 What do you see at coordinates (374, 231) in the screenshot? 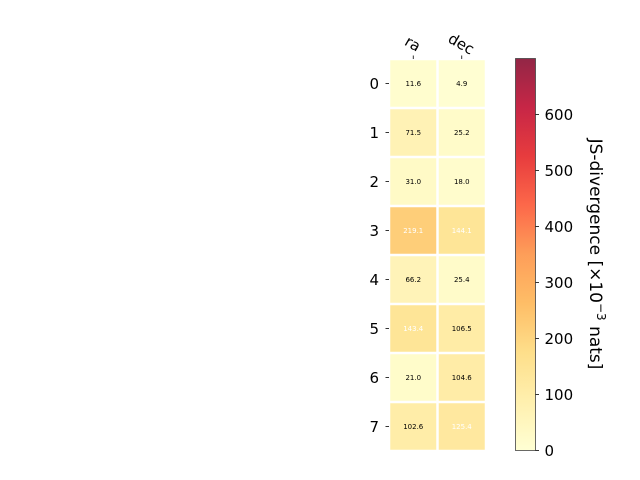
I see `row-label-3: 3` at bounding box center [374, 231].